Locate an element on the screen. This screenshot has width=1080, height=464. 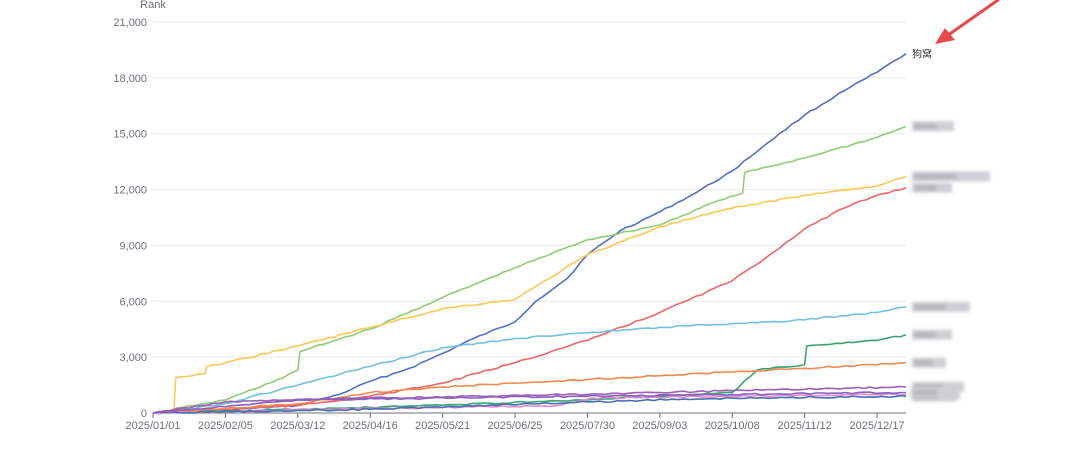
annotation-layer is located at coordinates (967, 22).